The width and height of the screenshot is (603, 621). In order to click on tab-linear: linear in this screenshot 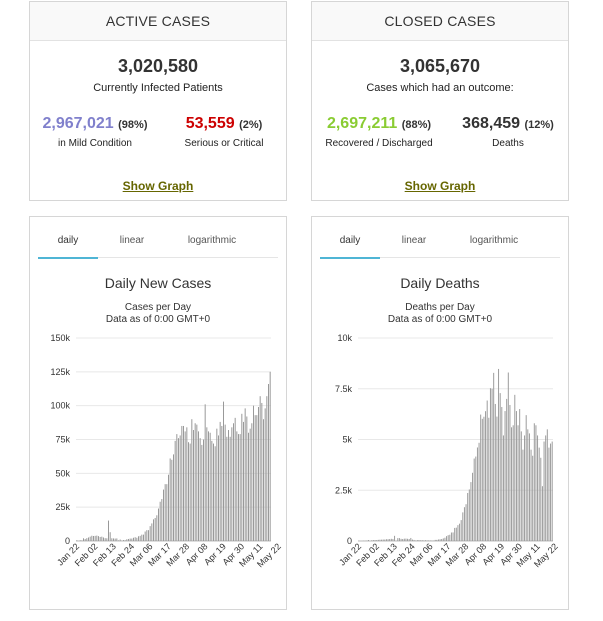, I will do `click(414, 240)`.